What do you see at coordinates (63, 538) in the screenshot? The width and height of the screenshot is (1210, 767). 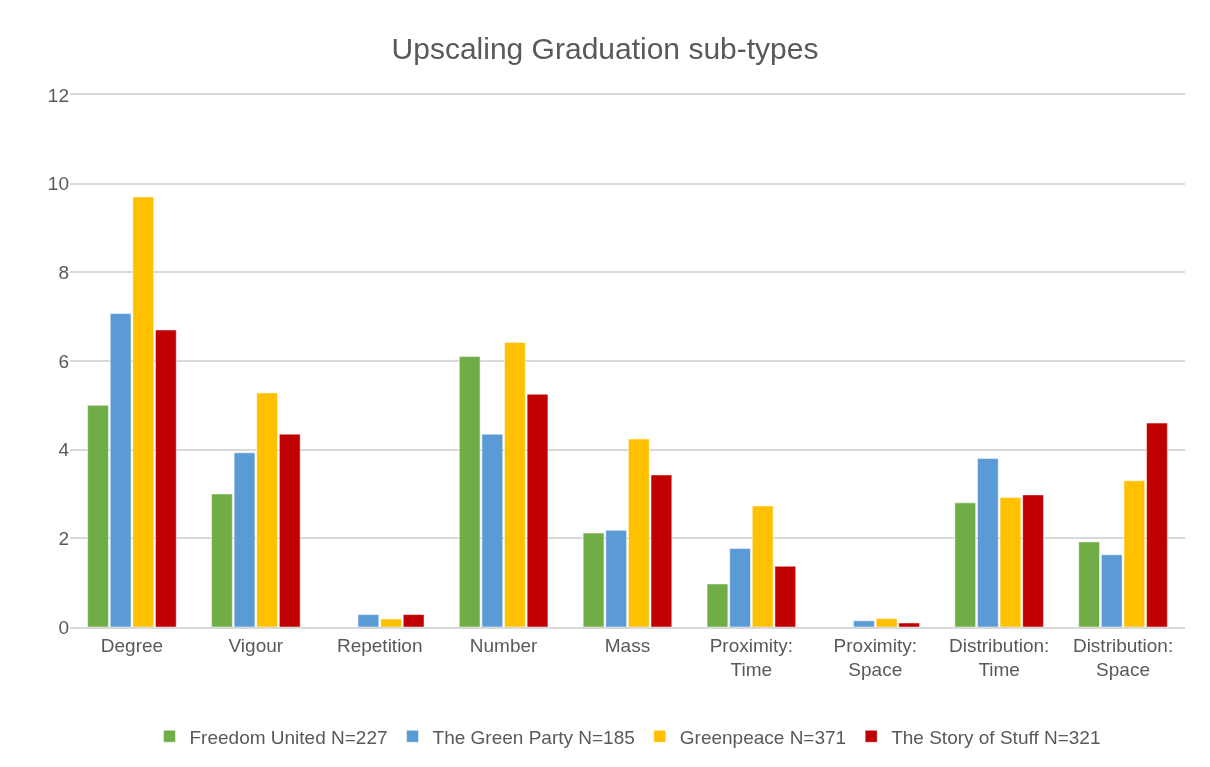 I see `y-tick-label: 2` at bounding box center [63, 538].